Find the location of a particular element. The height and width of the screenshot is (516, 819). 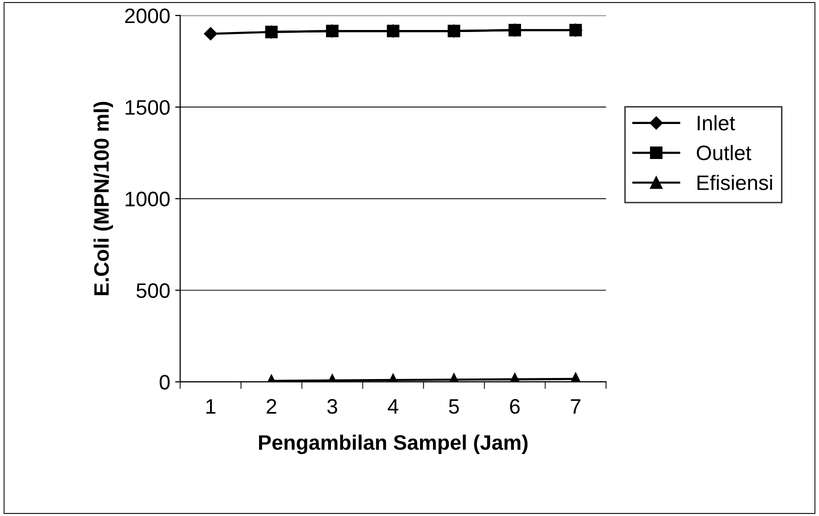

x-tick-label: 1 is located at coordinates (211, 406).